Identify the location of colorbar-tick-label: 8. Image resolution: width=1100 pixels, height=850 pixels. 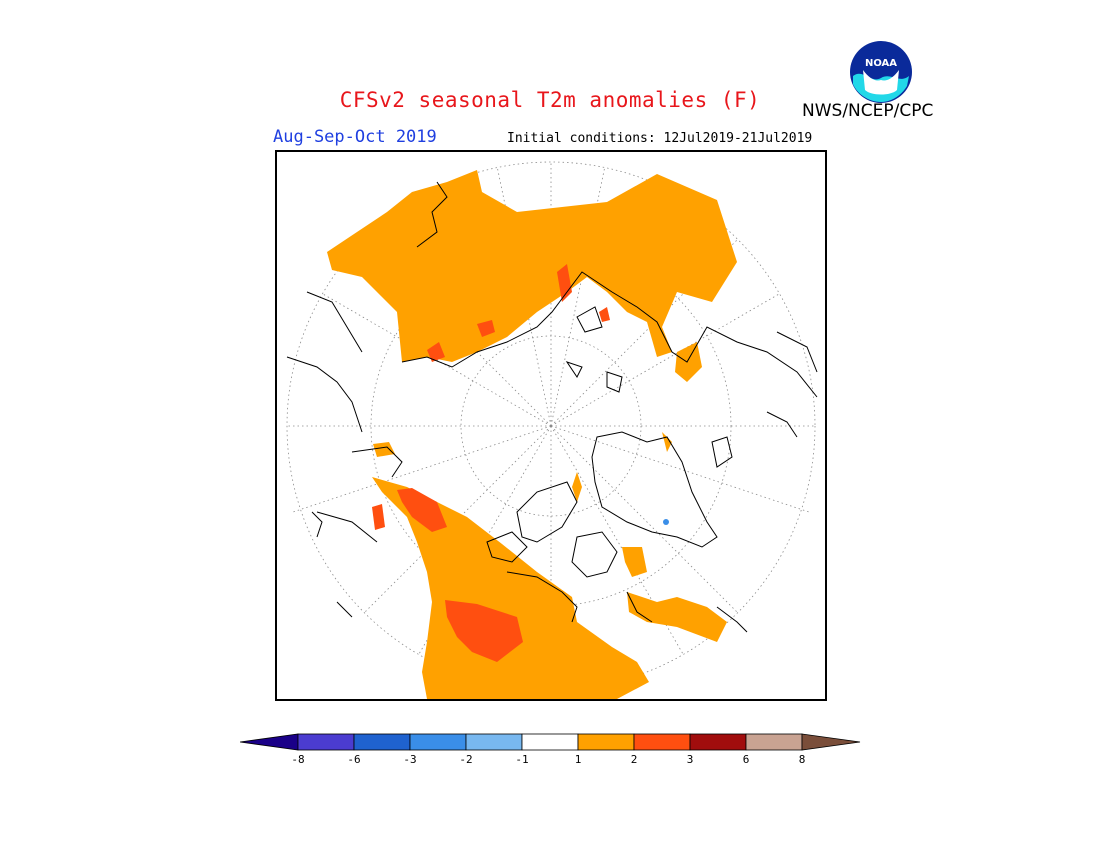
(802, 759).